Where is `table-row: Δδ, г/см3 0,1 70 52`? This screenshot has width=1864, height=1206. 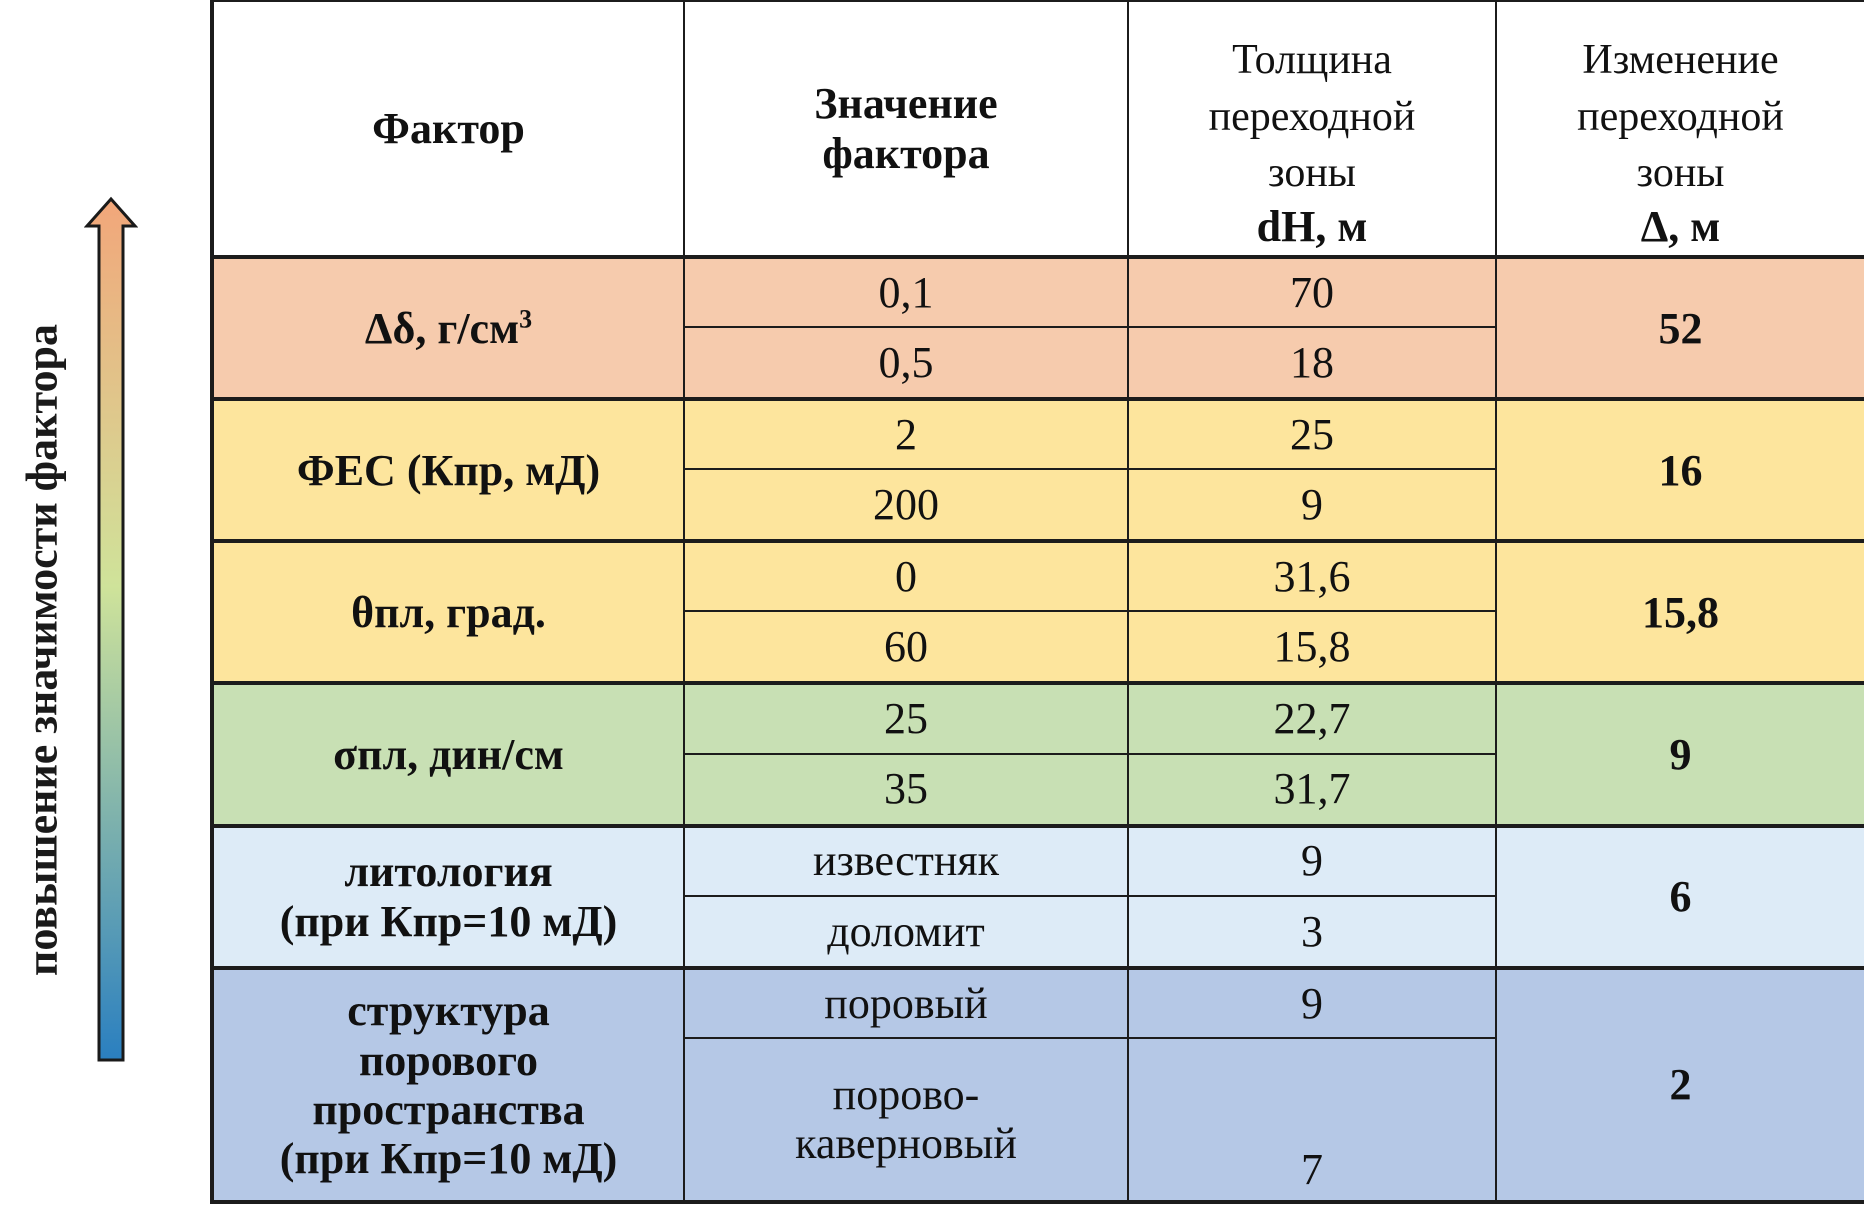
table-row: Δδ, г/см3 0,1 70 52 is located at coordinates (1037, 329).